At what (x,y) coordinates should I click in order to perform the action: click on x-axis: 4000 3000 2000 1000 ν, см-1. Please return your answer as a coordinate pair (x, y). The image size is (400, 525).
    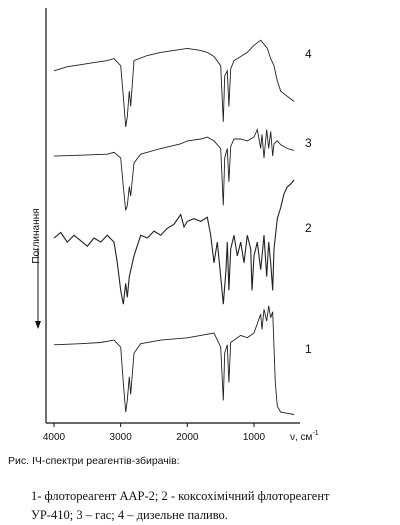
    Looking at the image, I should click on (181, 432).